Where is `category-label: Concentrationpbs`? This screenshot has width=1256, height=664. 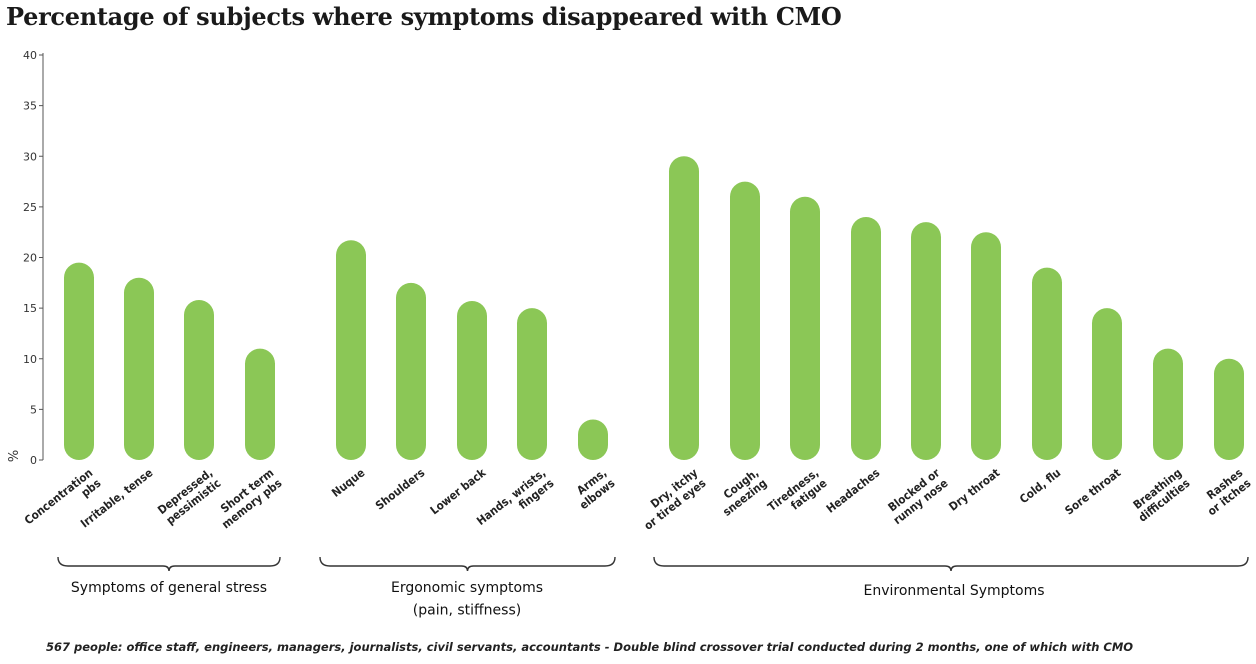
category-label: Concentrationpbs is located at coordinates (63, 502).